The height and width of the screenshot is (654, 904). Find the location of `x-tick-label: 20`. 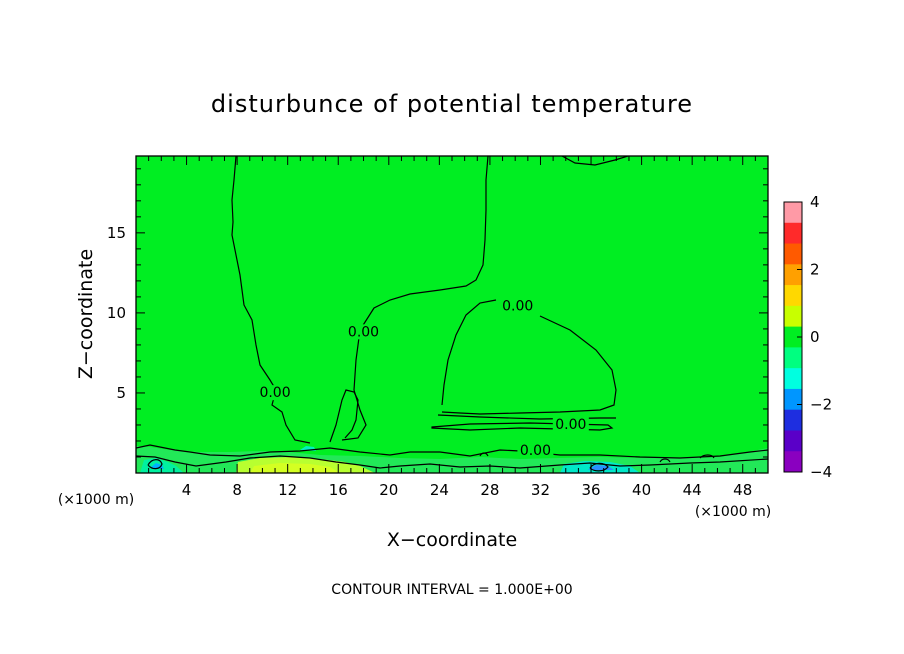

x-tick-label: 20 is located at coordinates (388, 490).